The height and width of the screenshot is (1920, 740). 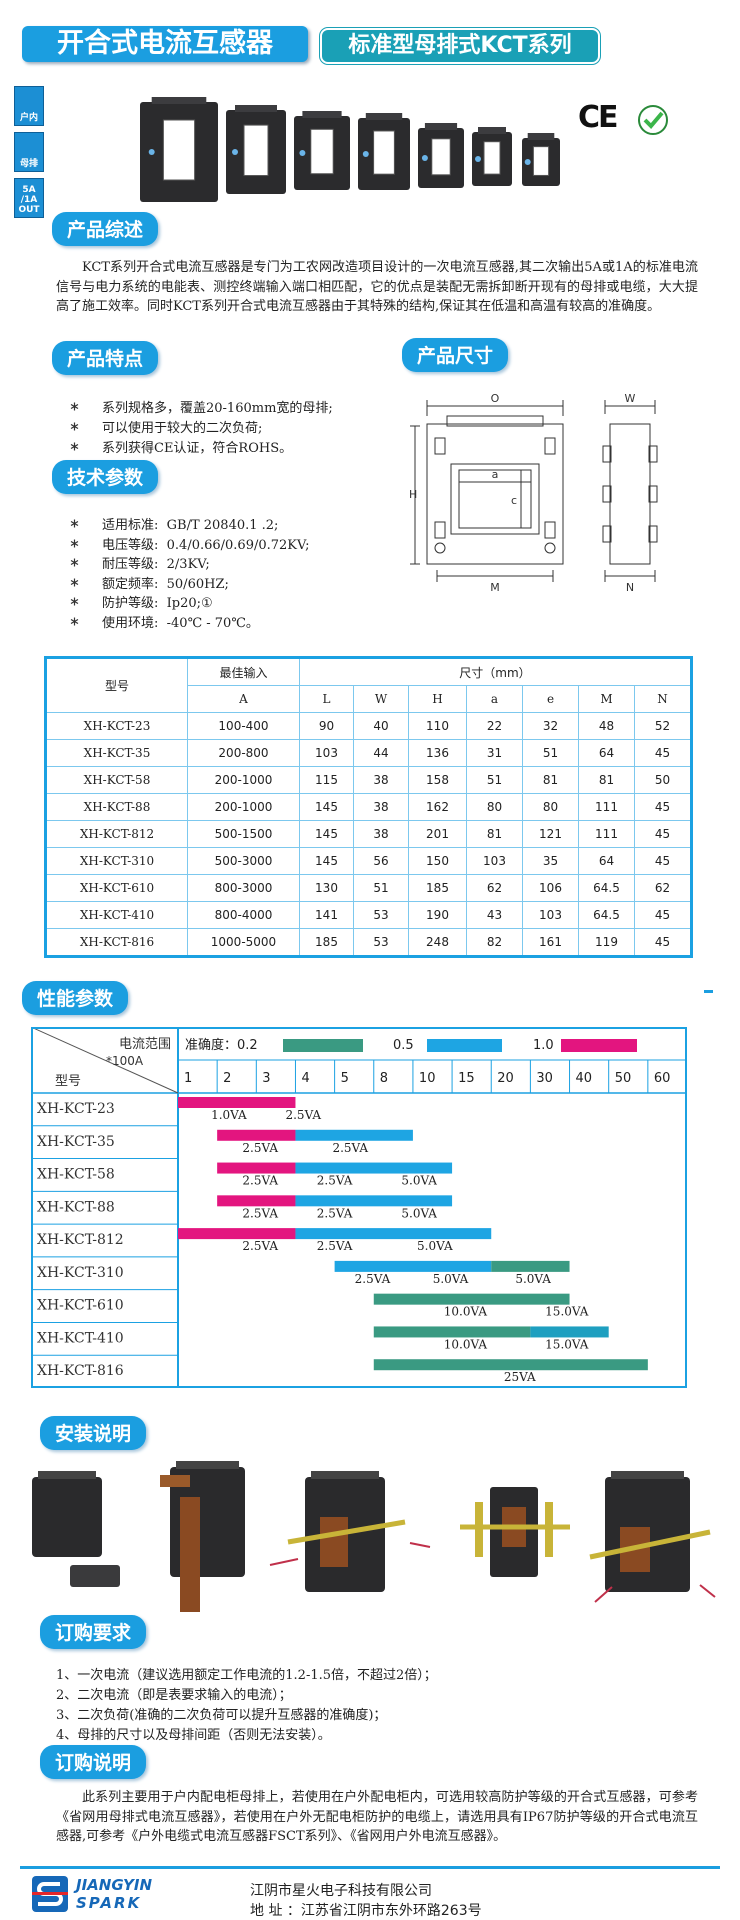 I want to click on order-item: 4、母排的尺寸以及母排间距（否则无法安装）。, so click(x=193, y=1735).